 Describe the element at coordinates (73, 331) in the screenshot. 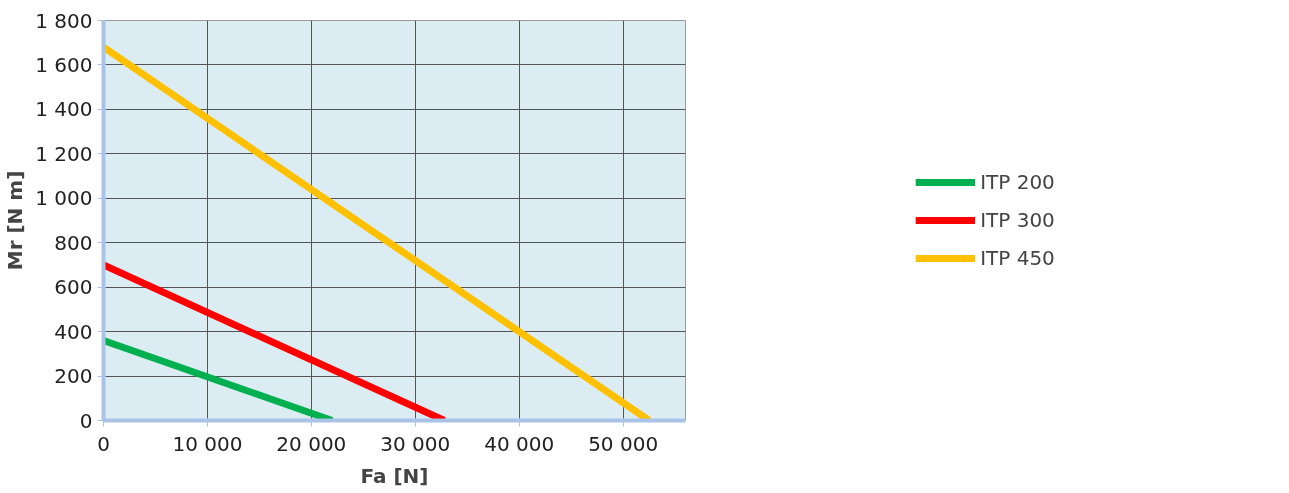

I see `y-tick-label: 400` at that location.